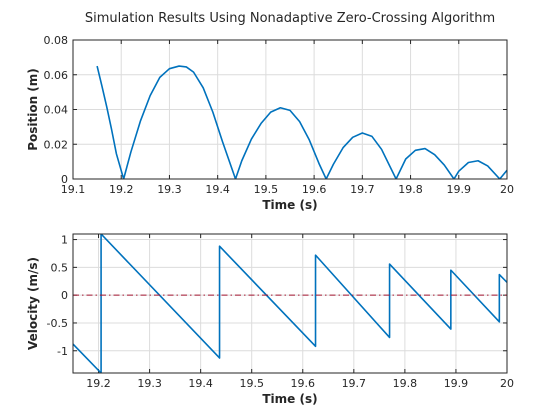 Image resolution: width=560 pixels, height=420 pixels. I want to click on position-y-tick-label: 0.06, so click(56, 75).